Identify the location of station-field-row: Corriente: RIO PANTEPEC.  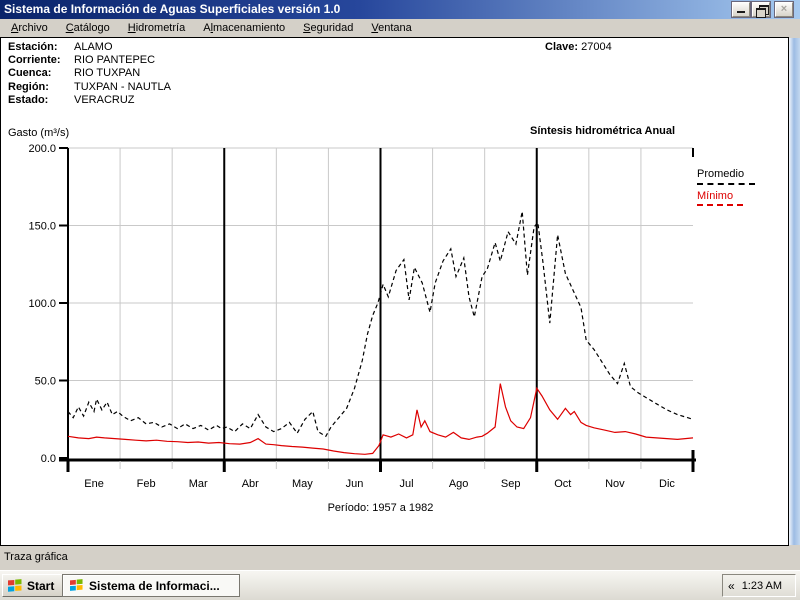
(89, 60).